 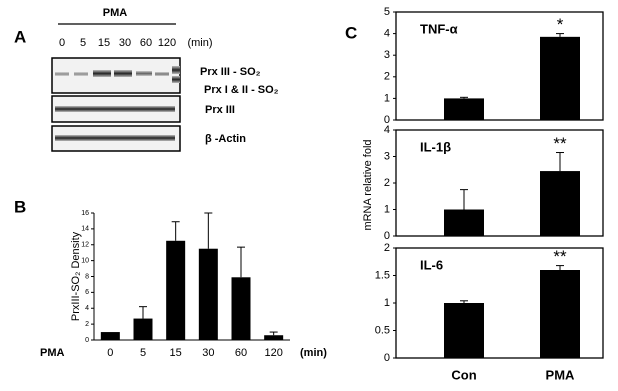 What do you see at coordinates (87, 276) in the screenshot?
I see `y-tick-label: 8` at bounding box center [87, 276].